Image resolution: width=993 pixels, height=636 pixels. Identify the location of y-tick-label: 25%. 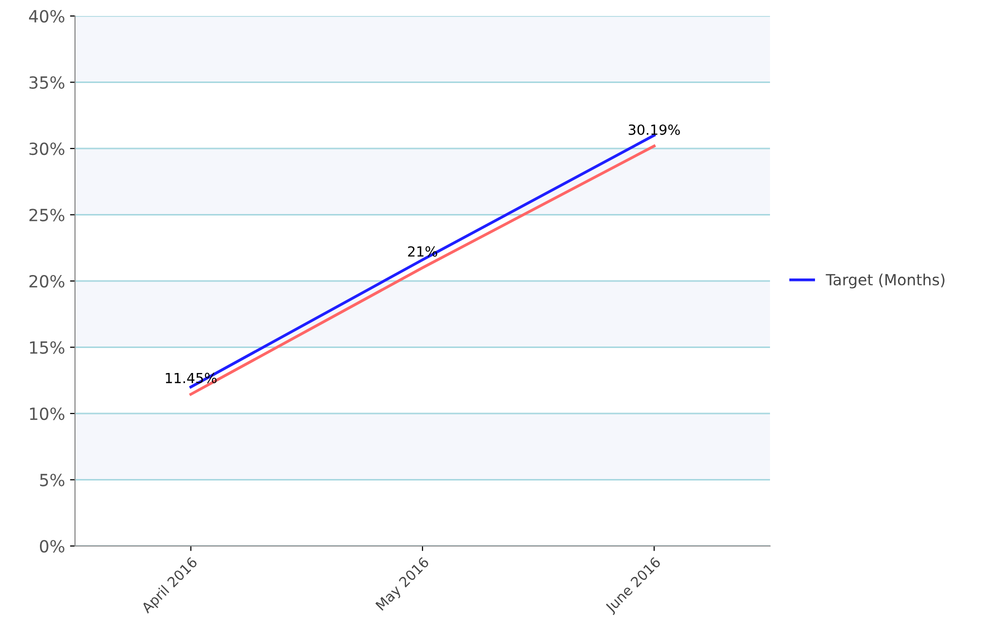
(46, 215).